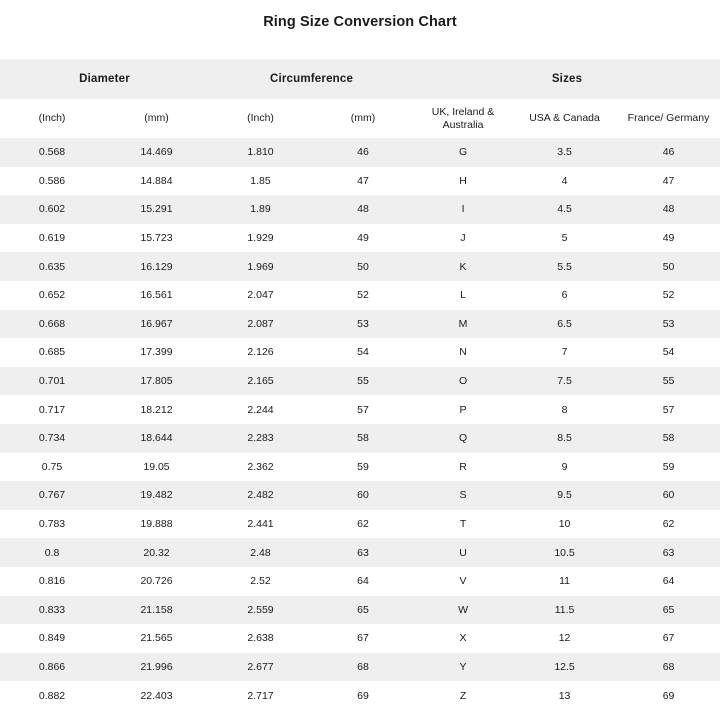 Image resolution: width=720 pixels, height=720 pixels. Describe the element at coordinates (463, 209) in the screenshot. I see `table-cell: I` at that location.